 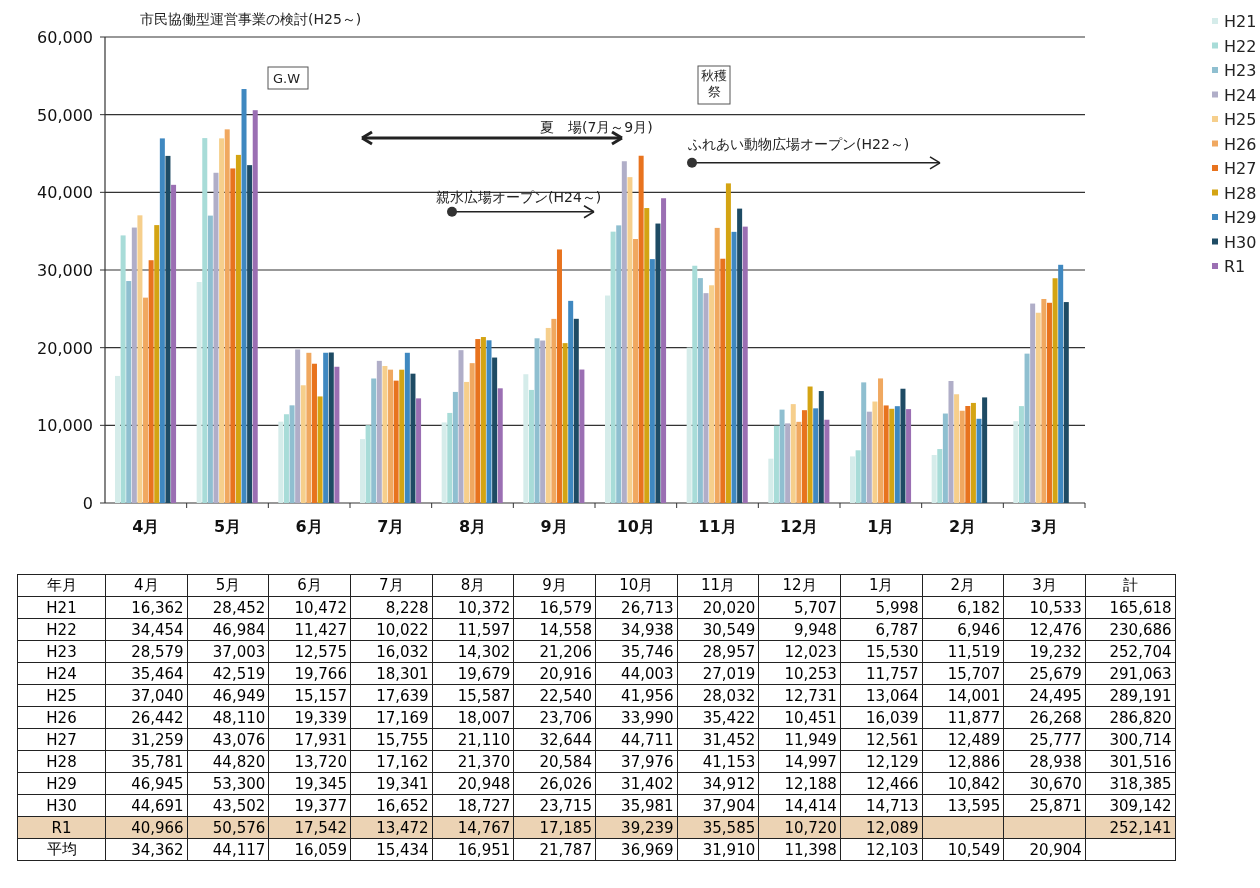 What do you see at coordinates (287, 78) in the screenshot?
I see `annotation: G.W` at bounding box center [287, 78].